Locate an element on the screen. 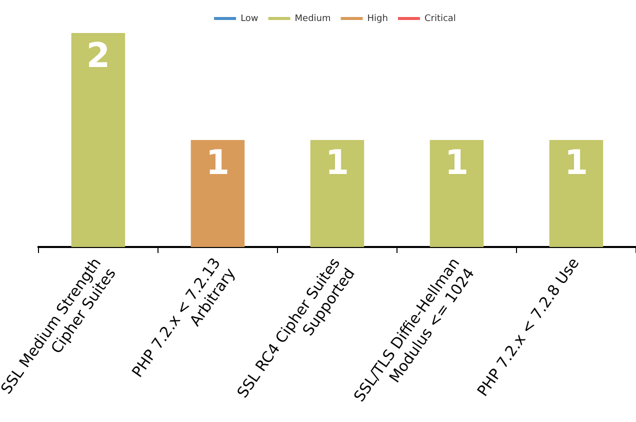 Image resolution: width=636 pixels, height=422 pixels. legend-label: High is located at coordinates (377, 19).